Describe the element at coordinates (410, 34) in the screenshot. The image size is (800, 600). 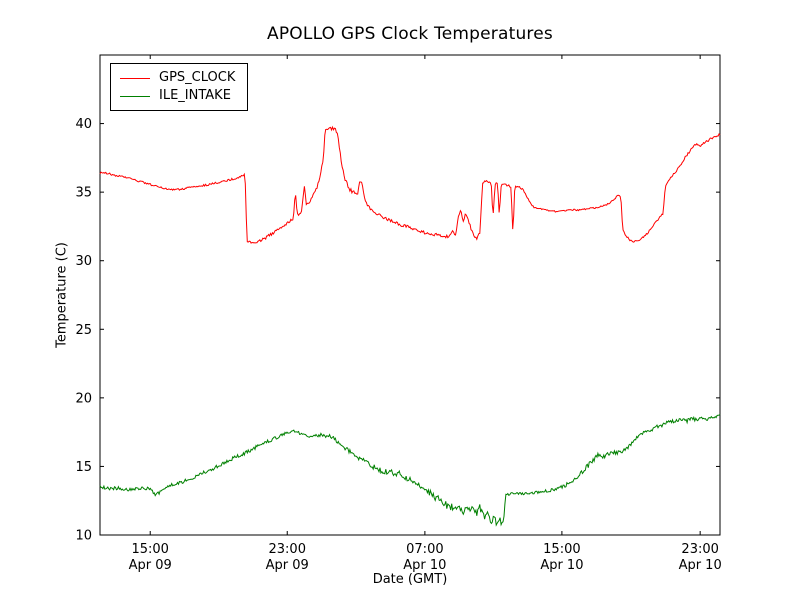
I see `chart-title: APOLLO GPS Clock Temperatures` at that location.